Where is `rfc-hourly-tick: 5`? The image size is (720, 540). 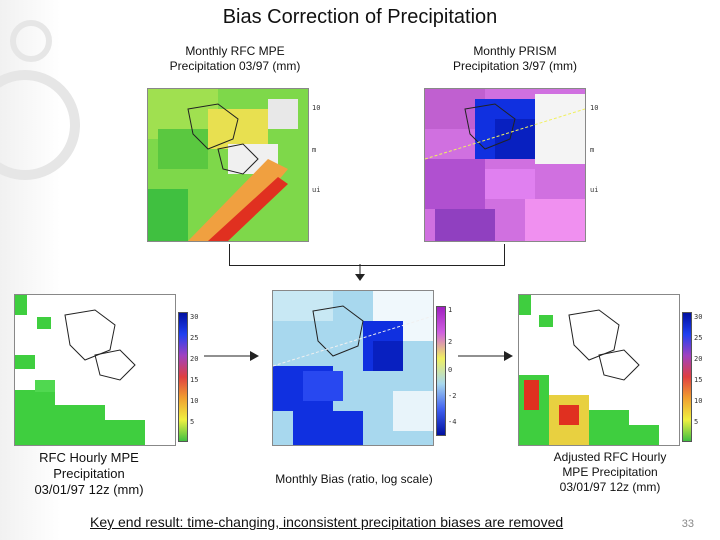
rfc-hourly-tick: 5 is located at coordinates (192, 422).